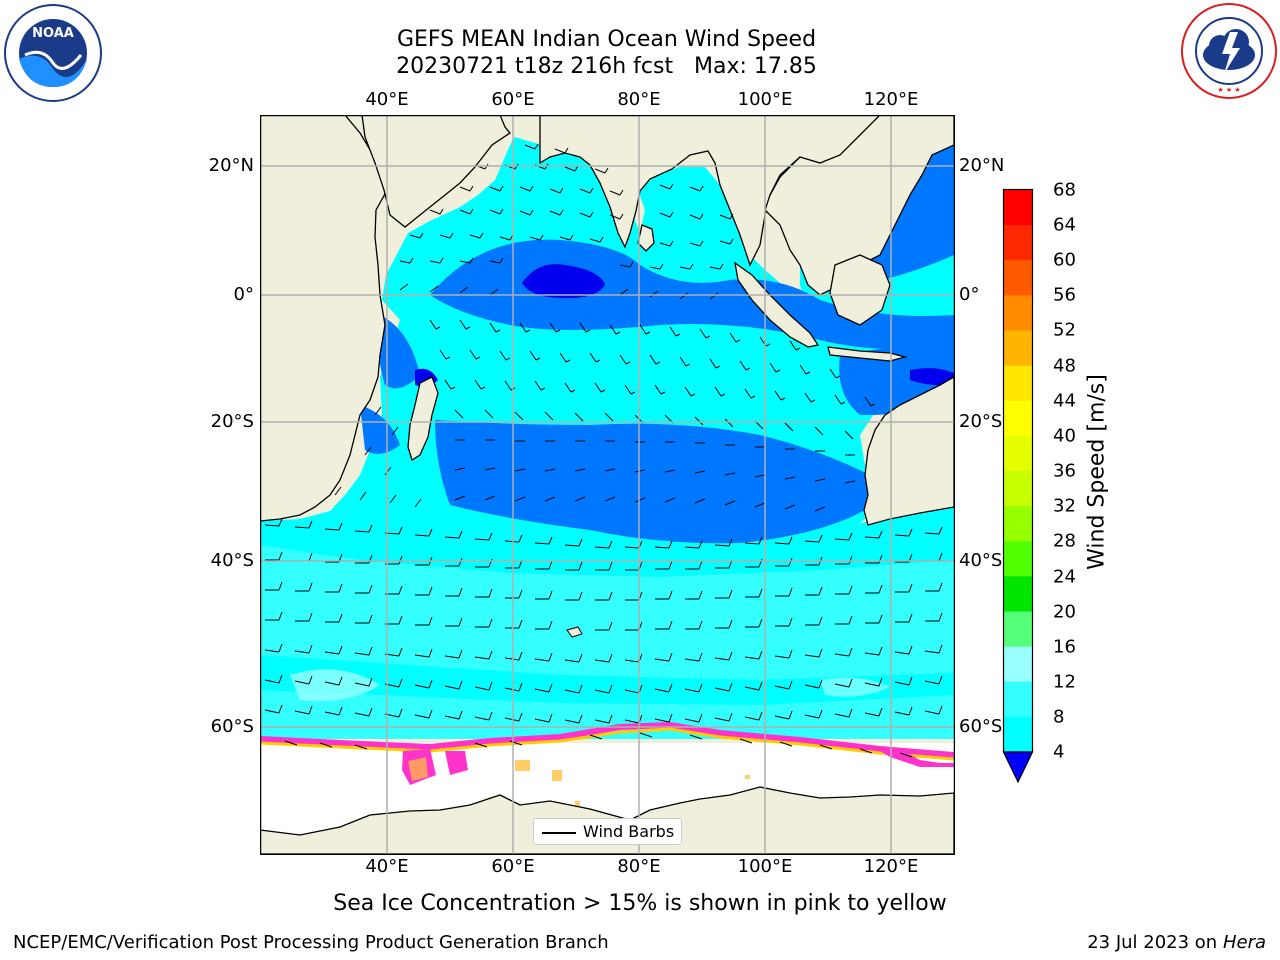 The width and height of the screenshot is (1280, 960). Describe the element at coordinates (1064, 436) in the screenshot. I see `colorbar-tick: 40` at that location.